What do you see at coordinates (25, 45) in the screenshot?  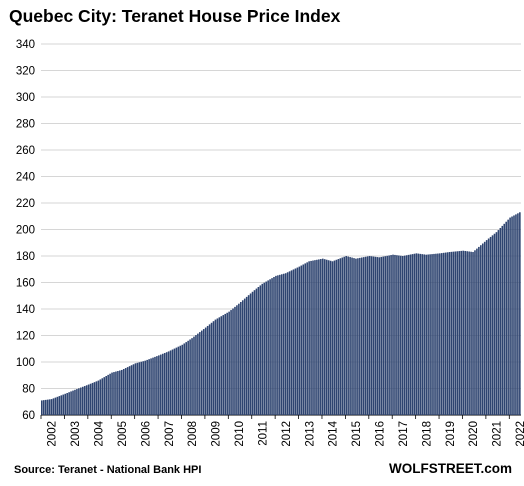 I see `y-tick-label: 340` at bounding box center [25, 45].